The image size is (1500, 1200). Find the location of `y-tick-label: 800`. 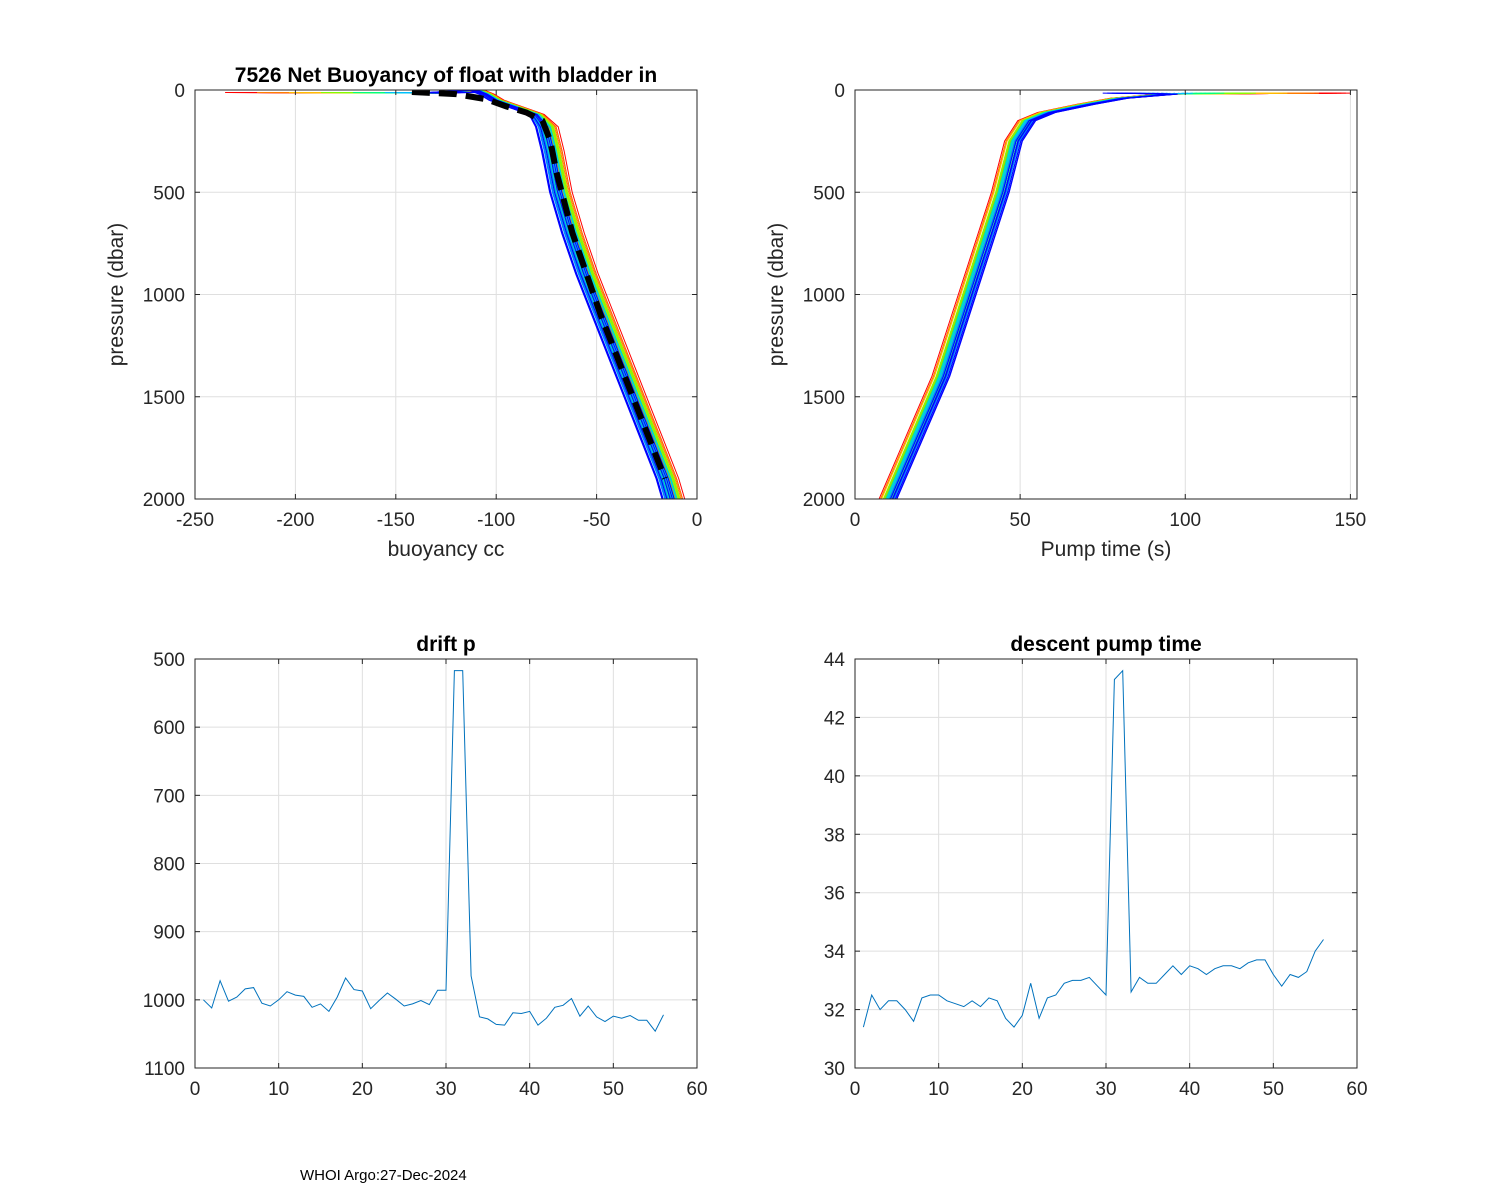

y-tick-label: 800 is located at coordinates (169, 865).